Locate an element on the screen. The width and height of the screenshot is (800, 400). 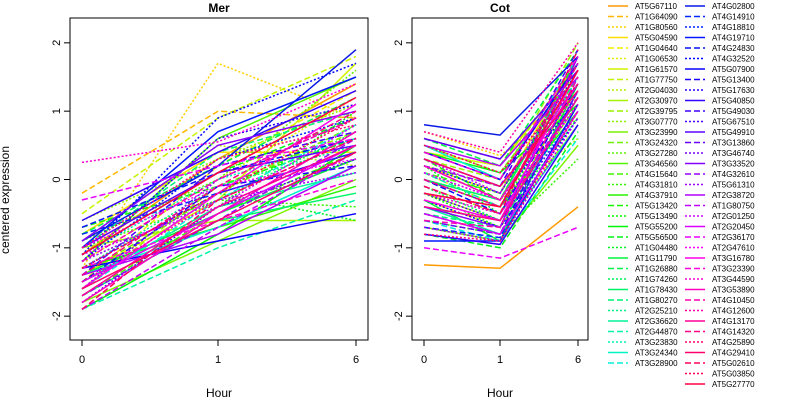
series-line-at5g07900 is located at coordinates (501, 121).